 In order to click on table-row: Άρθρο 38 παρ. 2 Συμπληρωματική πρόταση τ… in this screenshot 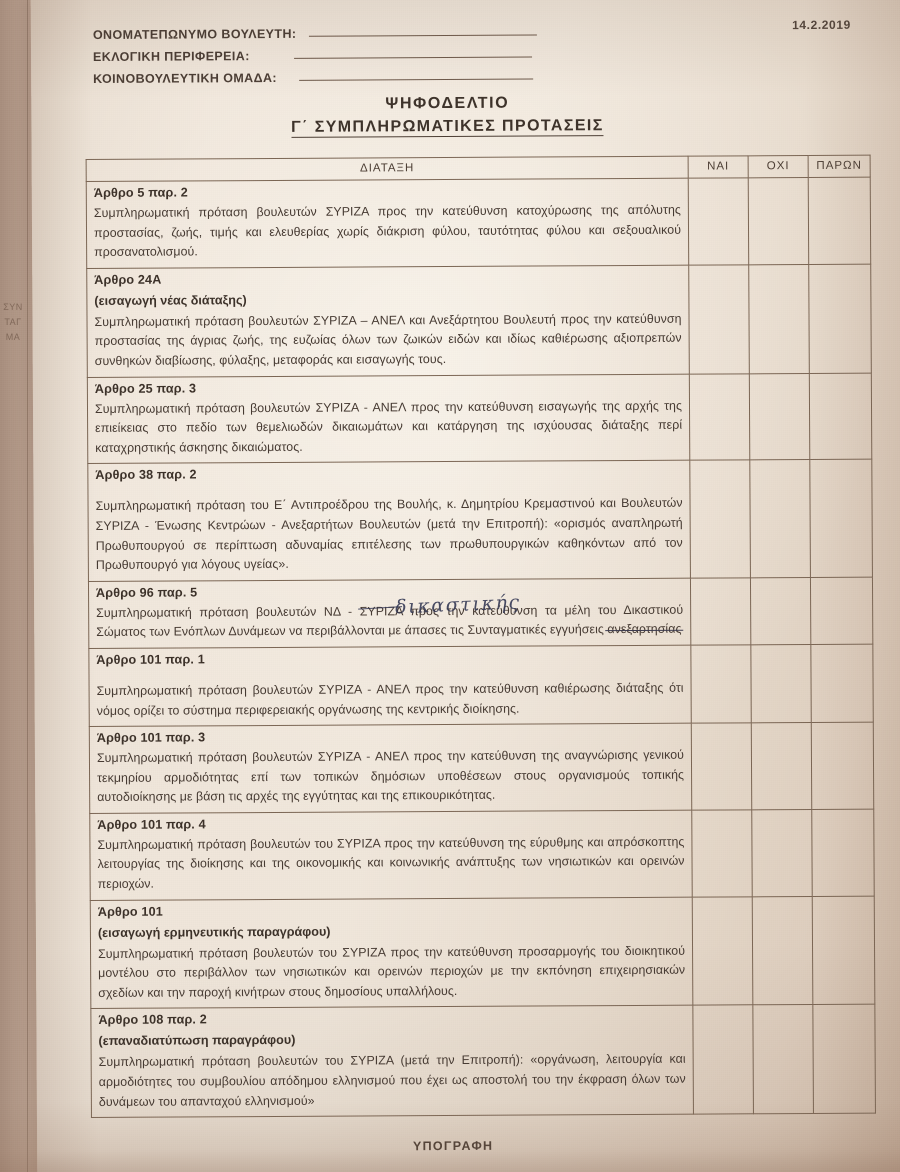, I will do `click(480, 520)`.